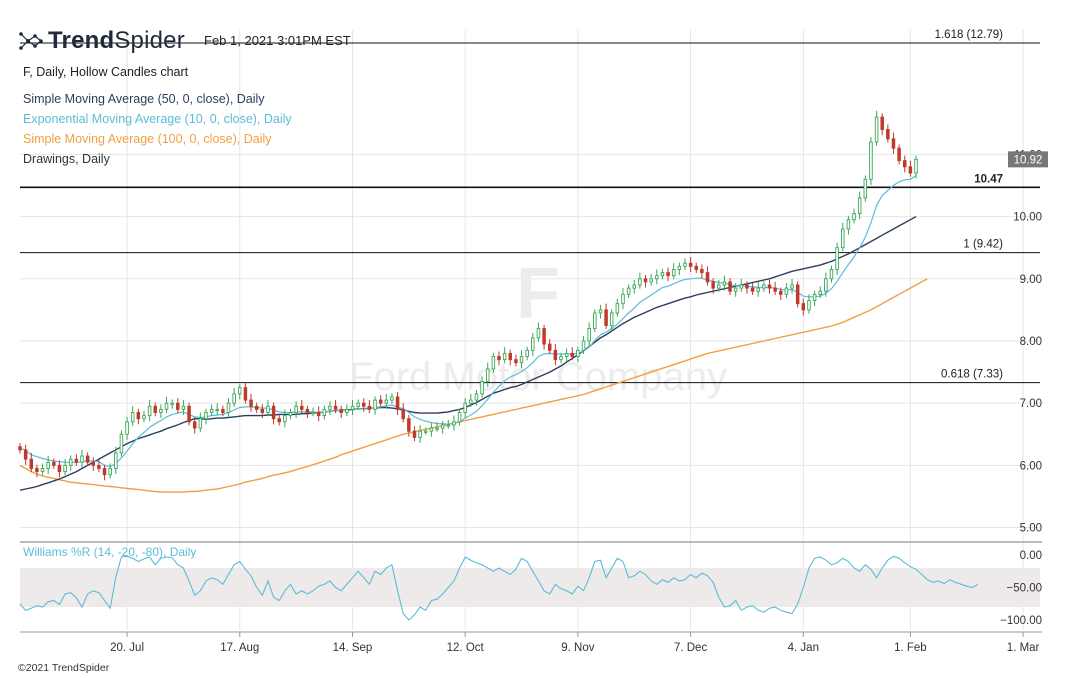 This screenshot has height=678, width=1070. What do you see at coordinates (66, 159) in the screenshot?
I see `legend-drawings: Drawings, Daily` at bounding box center [66, 159].